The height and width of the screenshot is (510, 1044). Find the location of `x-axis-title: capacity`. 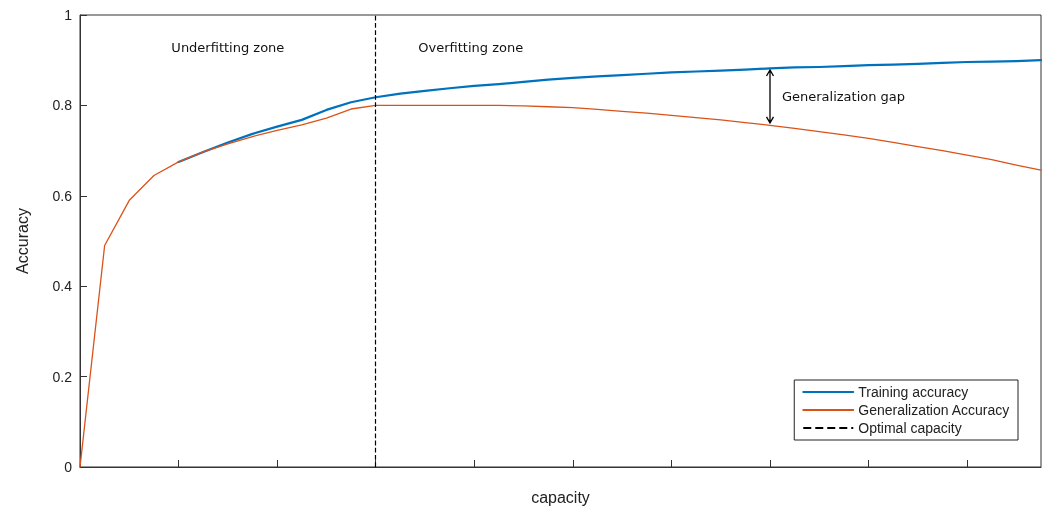

x-axis-title: capacity is located at coordinates (560, 497).